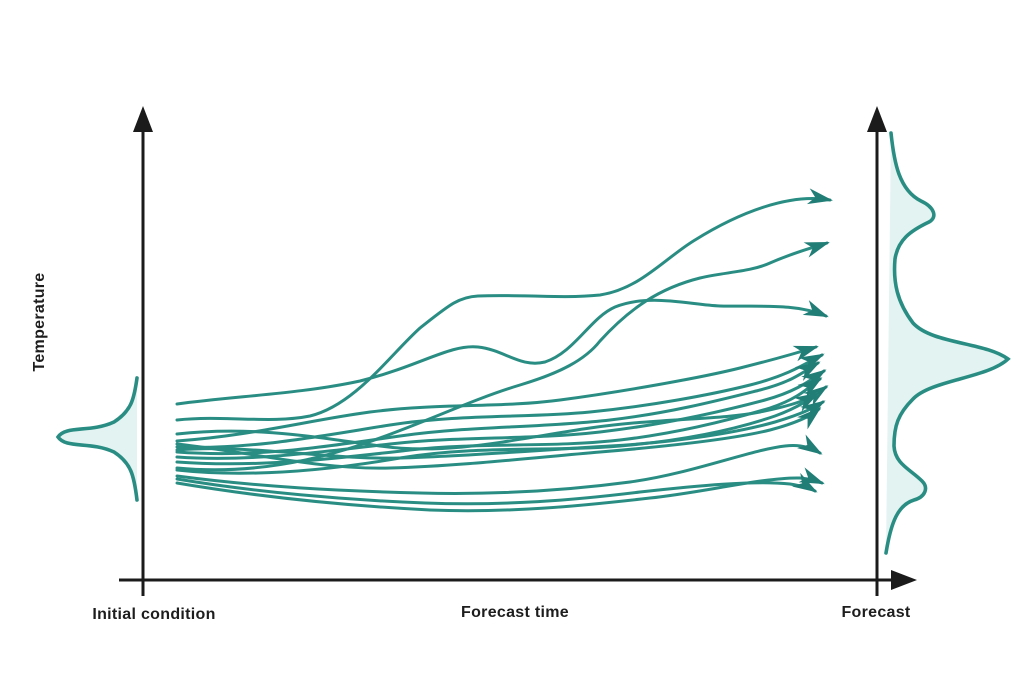 The image size is (1024, 691). I want to click on initial-condition-distribution, so click(97, 439).